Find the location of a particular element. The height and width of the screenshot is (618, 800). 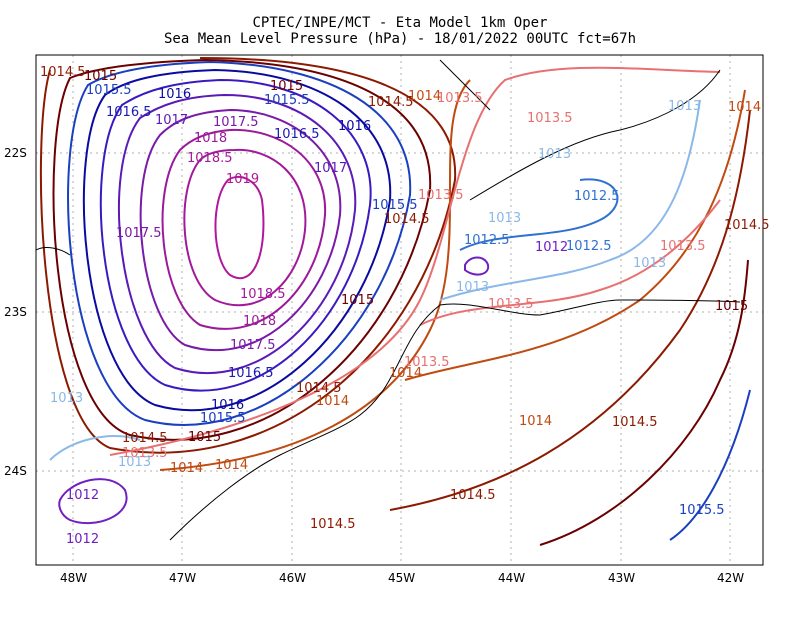

contour-label-1015-5-d: 1015.5 is located at coordinates (223, 418).